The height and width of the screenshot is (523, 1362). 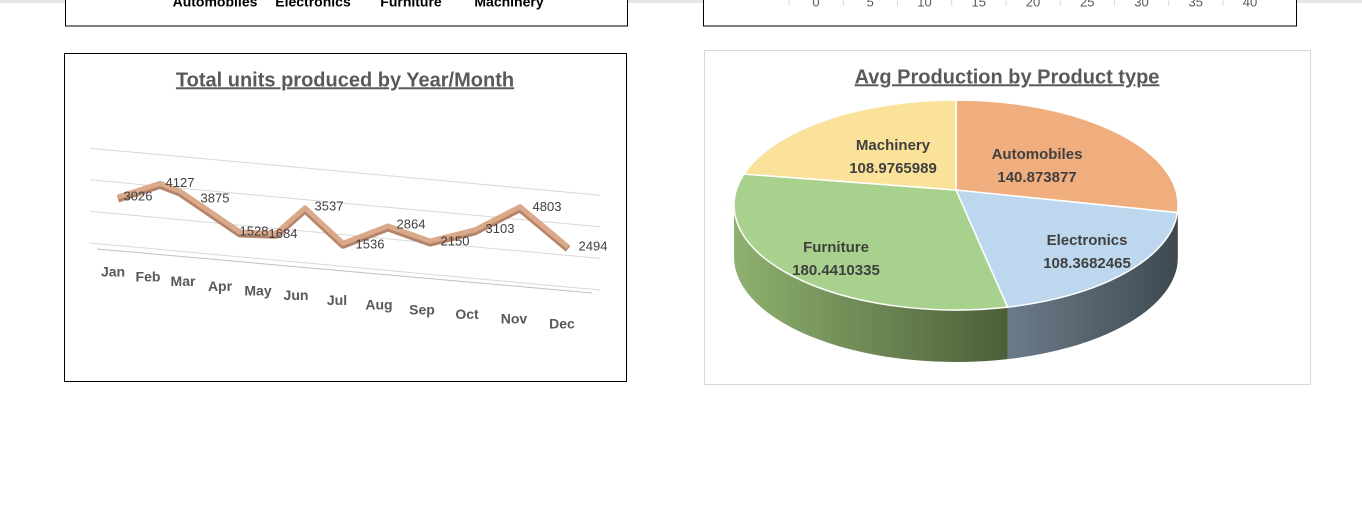 What do you see at coordinates (893, 157) in the screenshot?
I see `data-label: Machinery 108.9765989` at bounding box center [893, 157].